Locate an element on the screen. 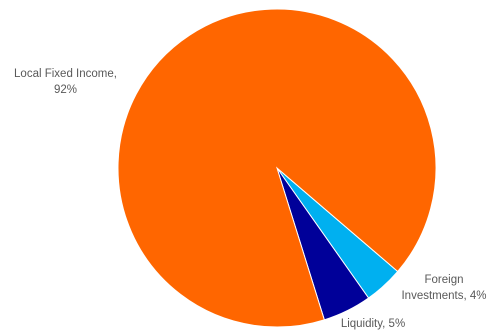 The width and height of the screenshot is (493, 332). slice-label-liquidity: Liquidity, 5% is located at coordinates (373, 324).